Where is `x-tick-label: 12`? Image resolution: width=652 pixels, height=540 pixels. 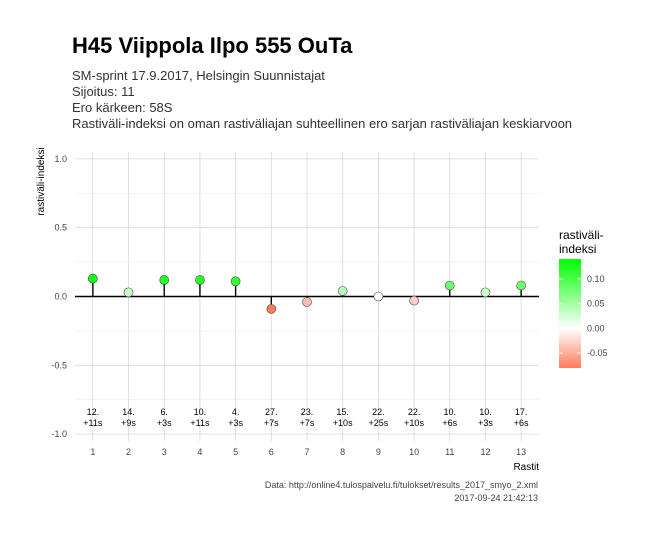
x-tick-label: 12 is located at coordinates (485, 452).